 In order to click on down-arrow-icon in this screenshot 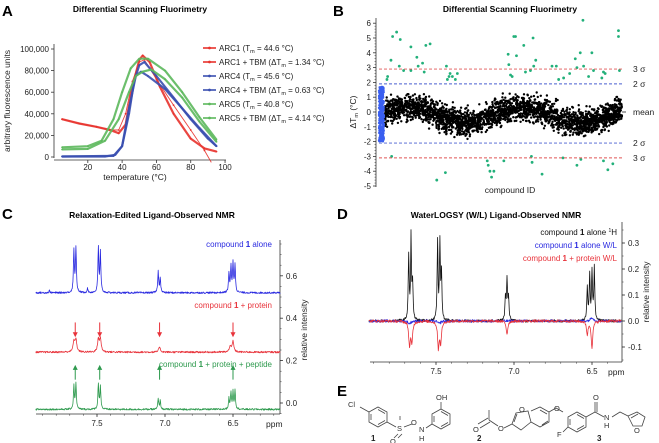, I will do `click(75, 335)`.